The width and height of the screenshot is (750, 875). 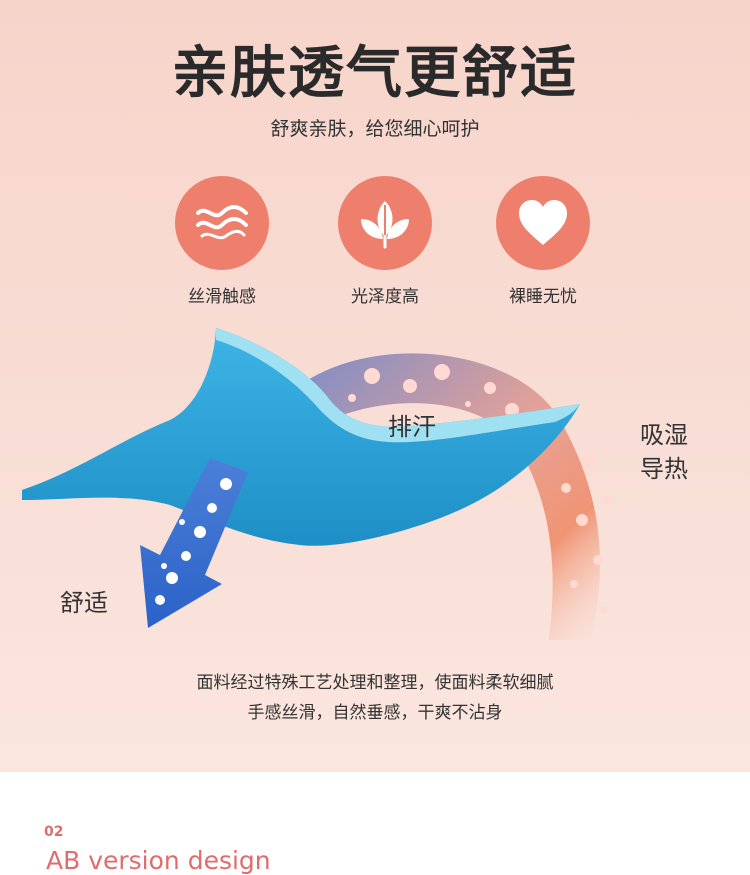 I want to click on section-number: 02, so click(x=54, y=832).